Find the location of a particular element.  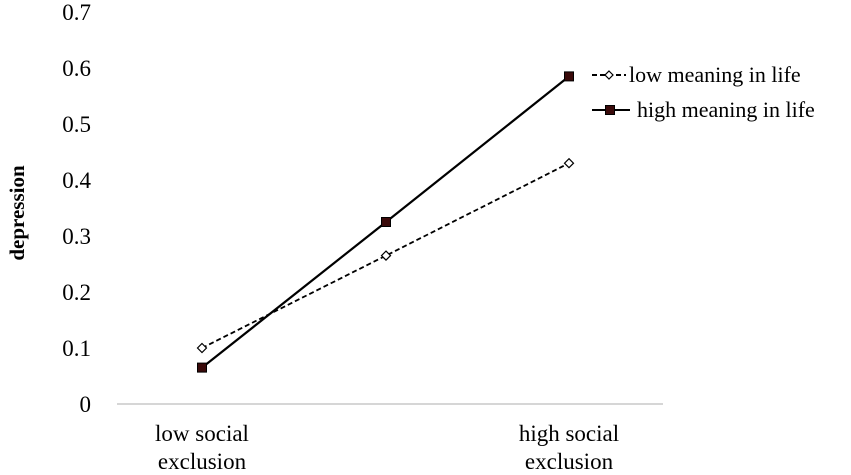

y-tick-label: 0.5 is located at coordinates (76, 124).